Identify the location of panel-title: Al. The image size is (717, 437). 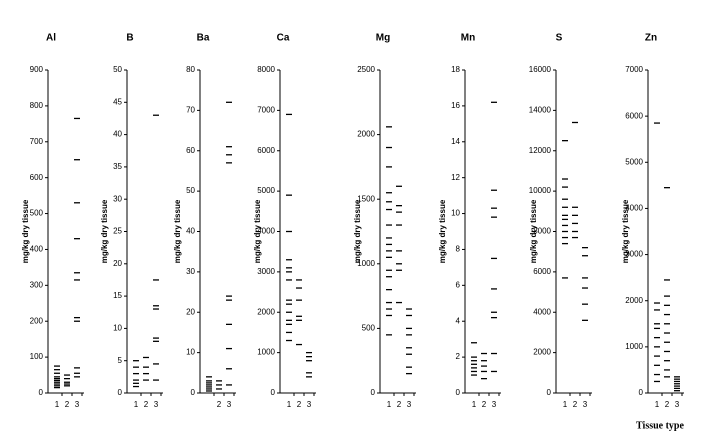
(51, 38).